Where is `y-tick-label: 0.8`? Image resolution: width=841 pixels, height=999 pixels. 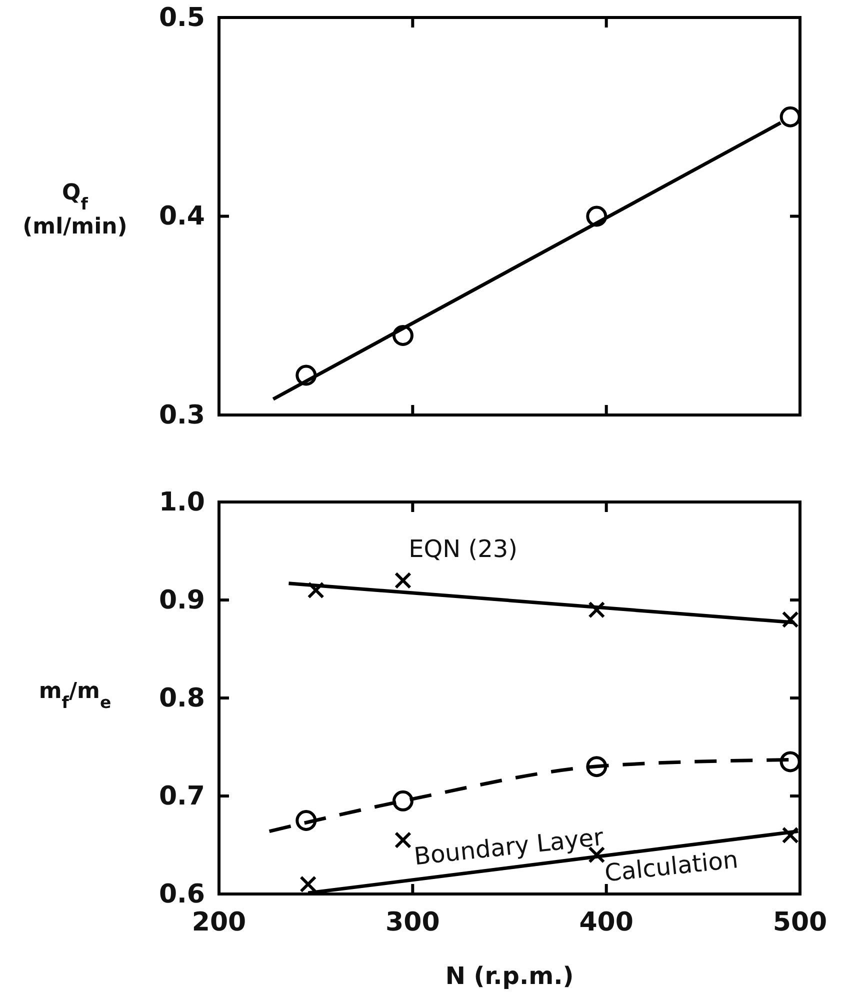
y-tick-label: 0.8 is located at coordinates (181, 698).